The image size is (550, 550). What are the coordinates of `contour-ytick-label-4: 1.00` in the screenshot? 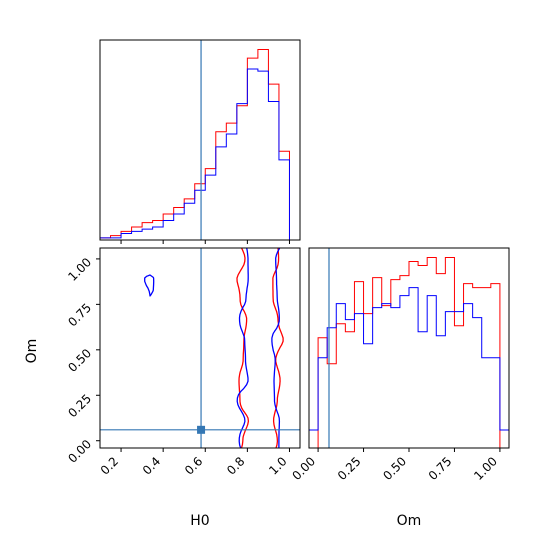 It's located at (79, 269).